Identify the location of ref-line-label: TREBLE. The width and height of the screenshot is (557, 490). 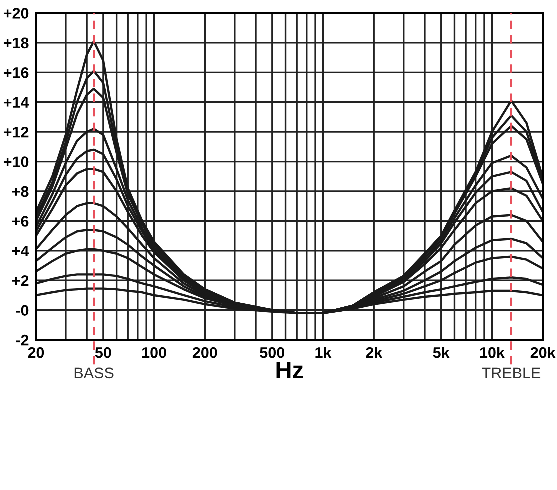
(511, 373).